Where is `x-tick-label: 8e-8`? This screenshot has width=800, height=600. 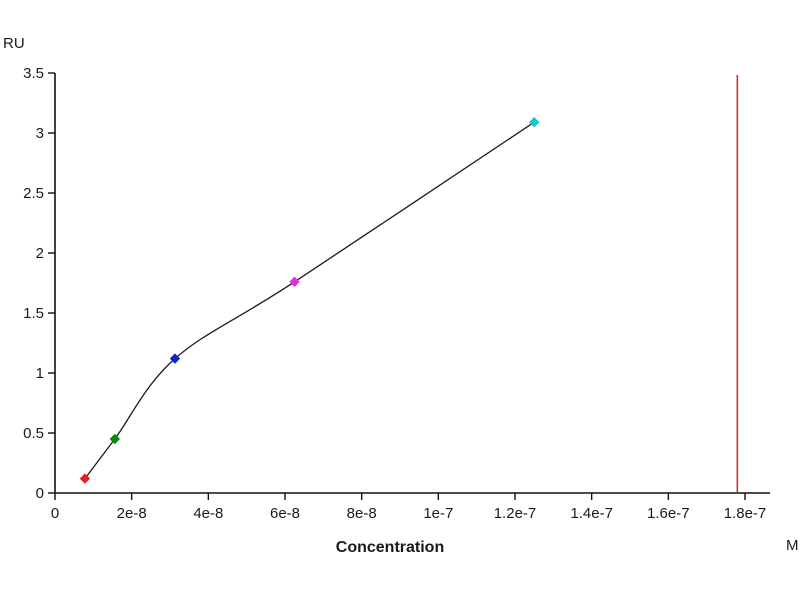 x-tick-label: 8e-8 is located at coordinates (362, 513).